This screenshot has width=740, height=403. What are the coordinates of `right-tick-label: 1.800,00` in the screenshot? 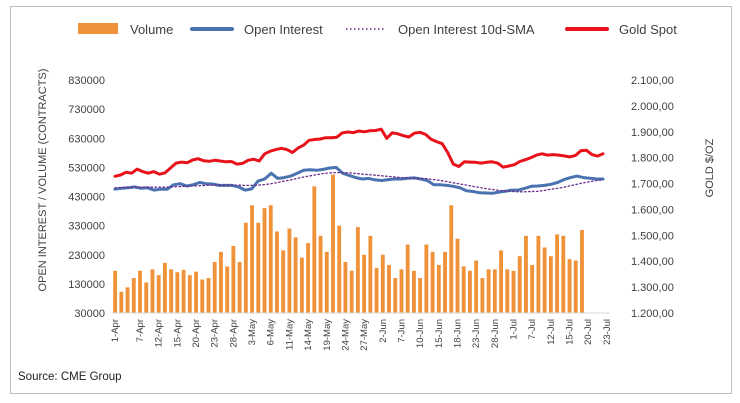 It's located at (652, 159).